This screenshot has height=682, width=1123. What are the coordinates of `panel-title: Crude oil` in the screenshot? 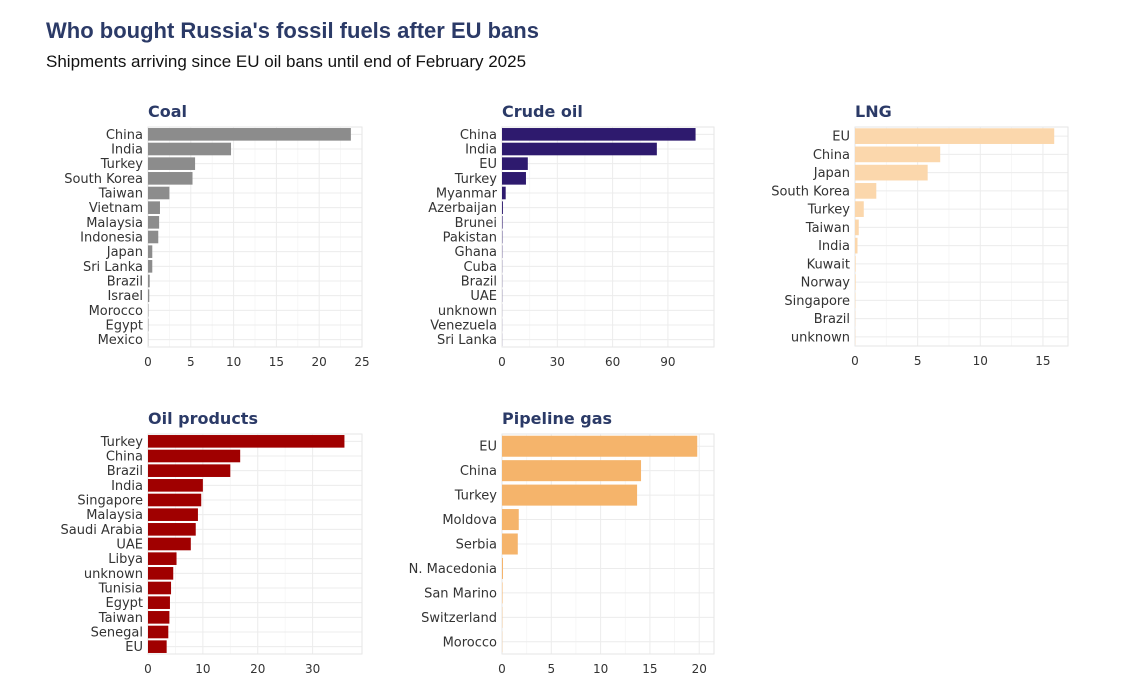 It's located at (542, 111).